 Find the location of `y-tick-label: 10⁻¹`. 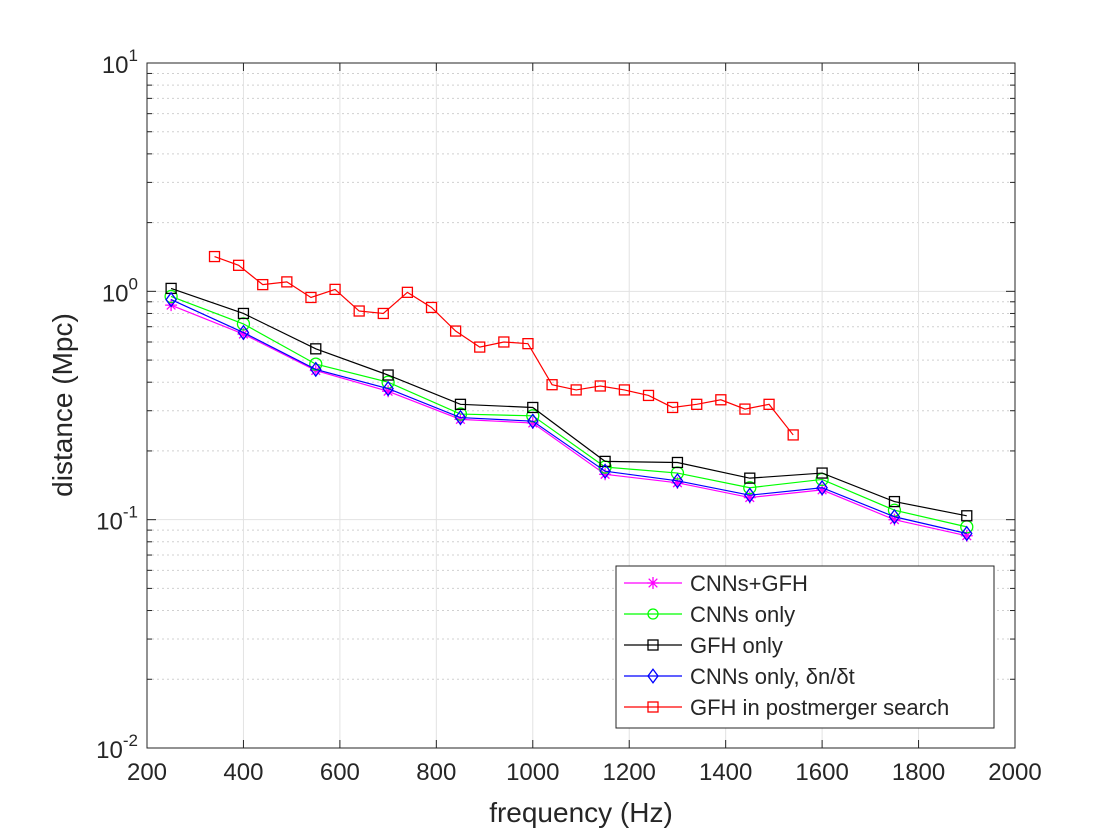

y-tick-label: 10⁻¹ is located at coordinates (117, 519).